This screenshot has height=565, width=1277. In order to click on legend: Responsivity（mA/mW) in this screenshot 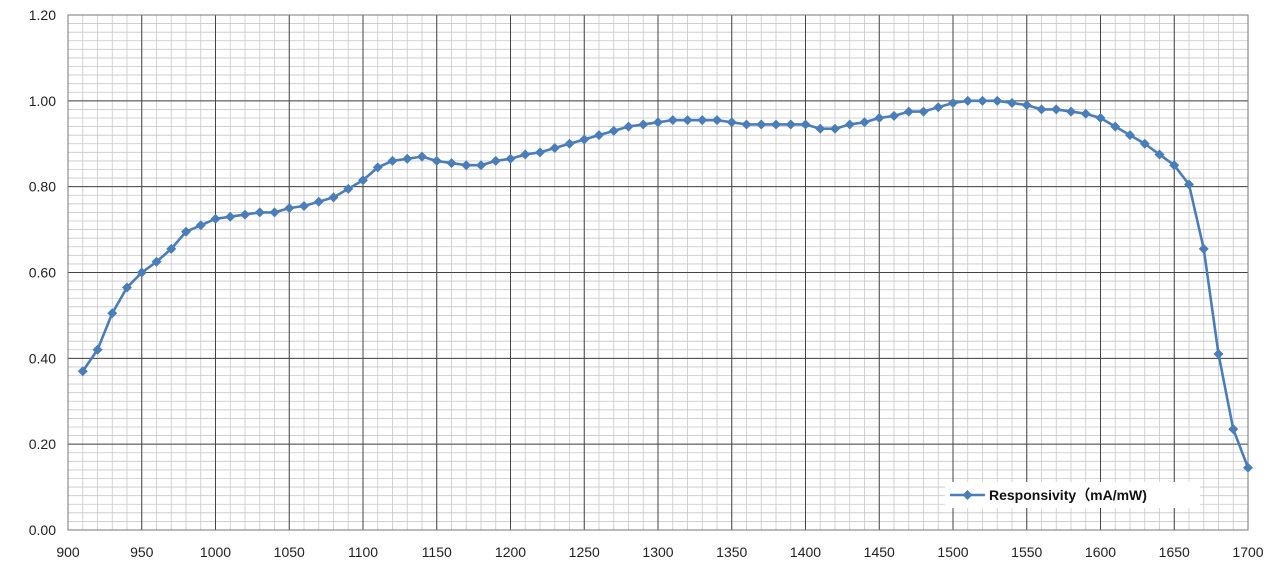, I will do `click(1072, 495)`.